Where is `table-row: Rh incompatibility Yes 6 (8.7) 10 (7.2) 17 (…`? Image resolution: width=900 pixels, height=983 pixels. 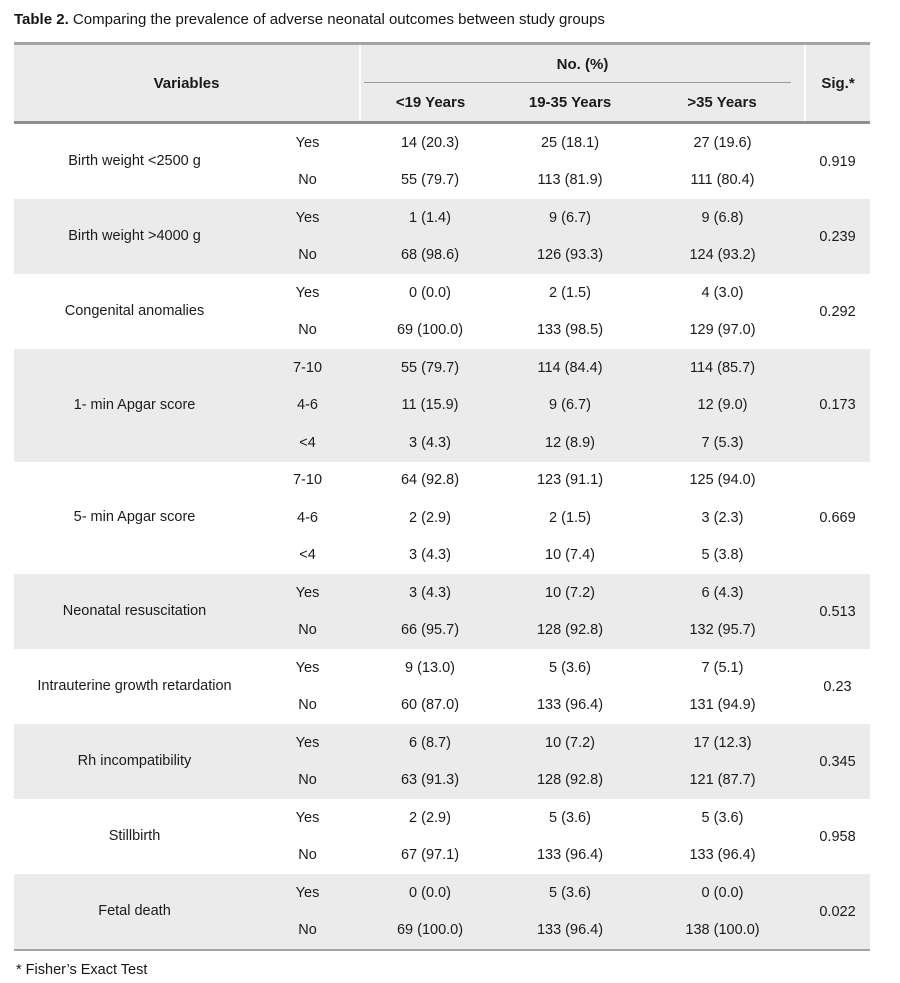
table-row: Rh incompatibility Yes 6 (8.7) 10 (7.2) 17 (… is located at coordinates (442, 761).